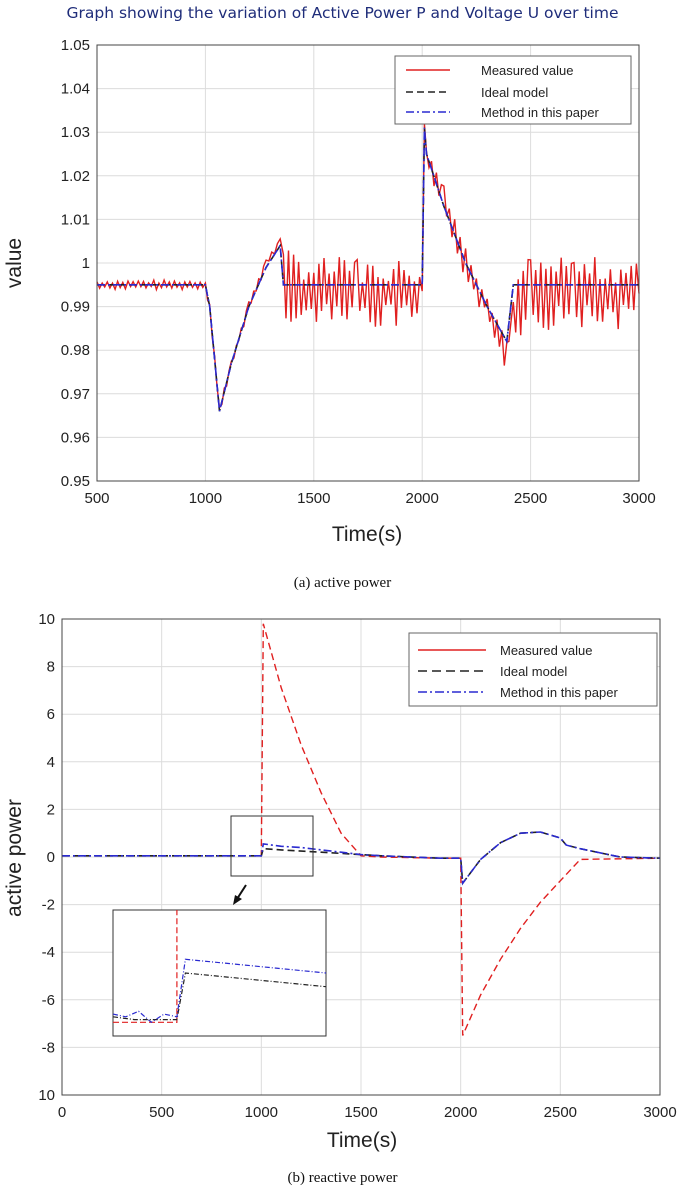 This screenshot has width=685, height=1195. Describe the element at coordinates (51, 714) in the screenshot. I see `y-tick-label: 6` at that location.